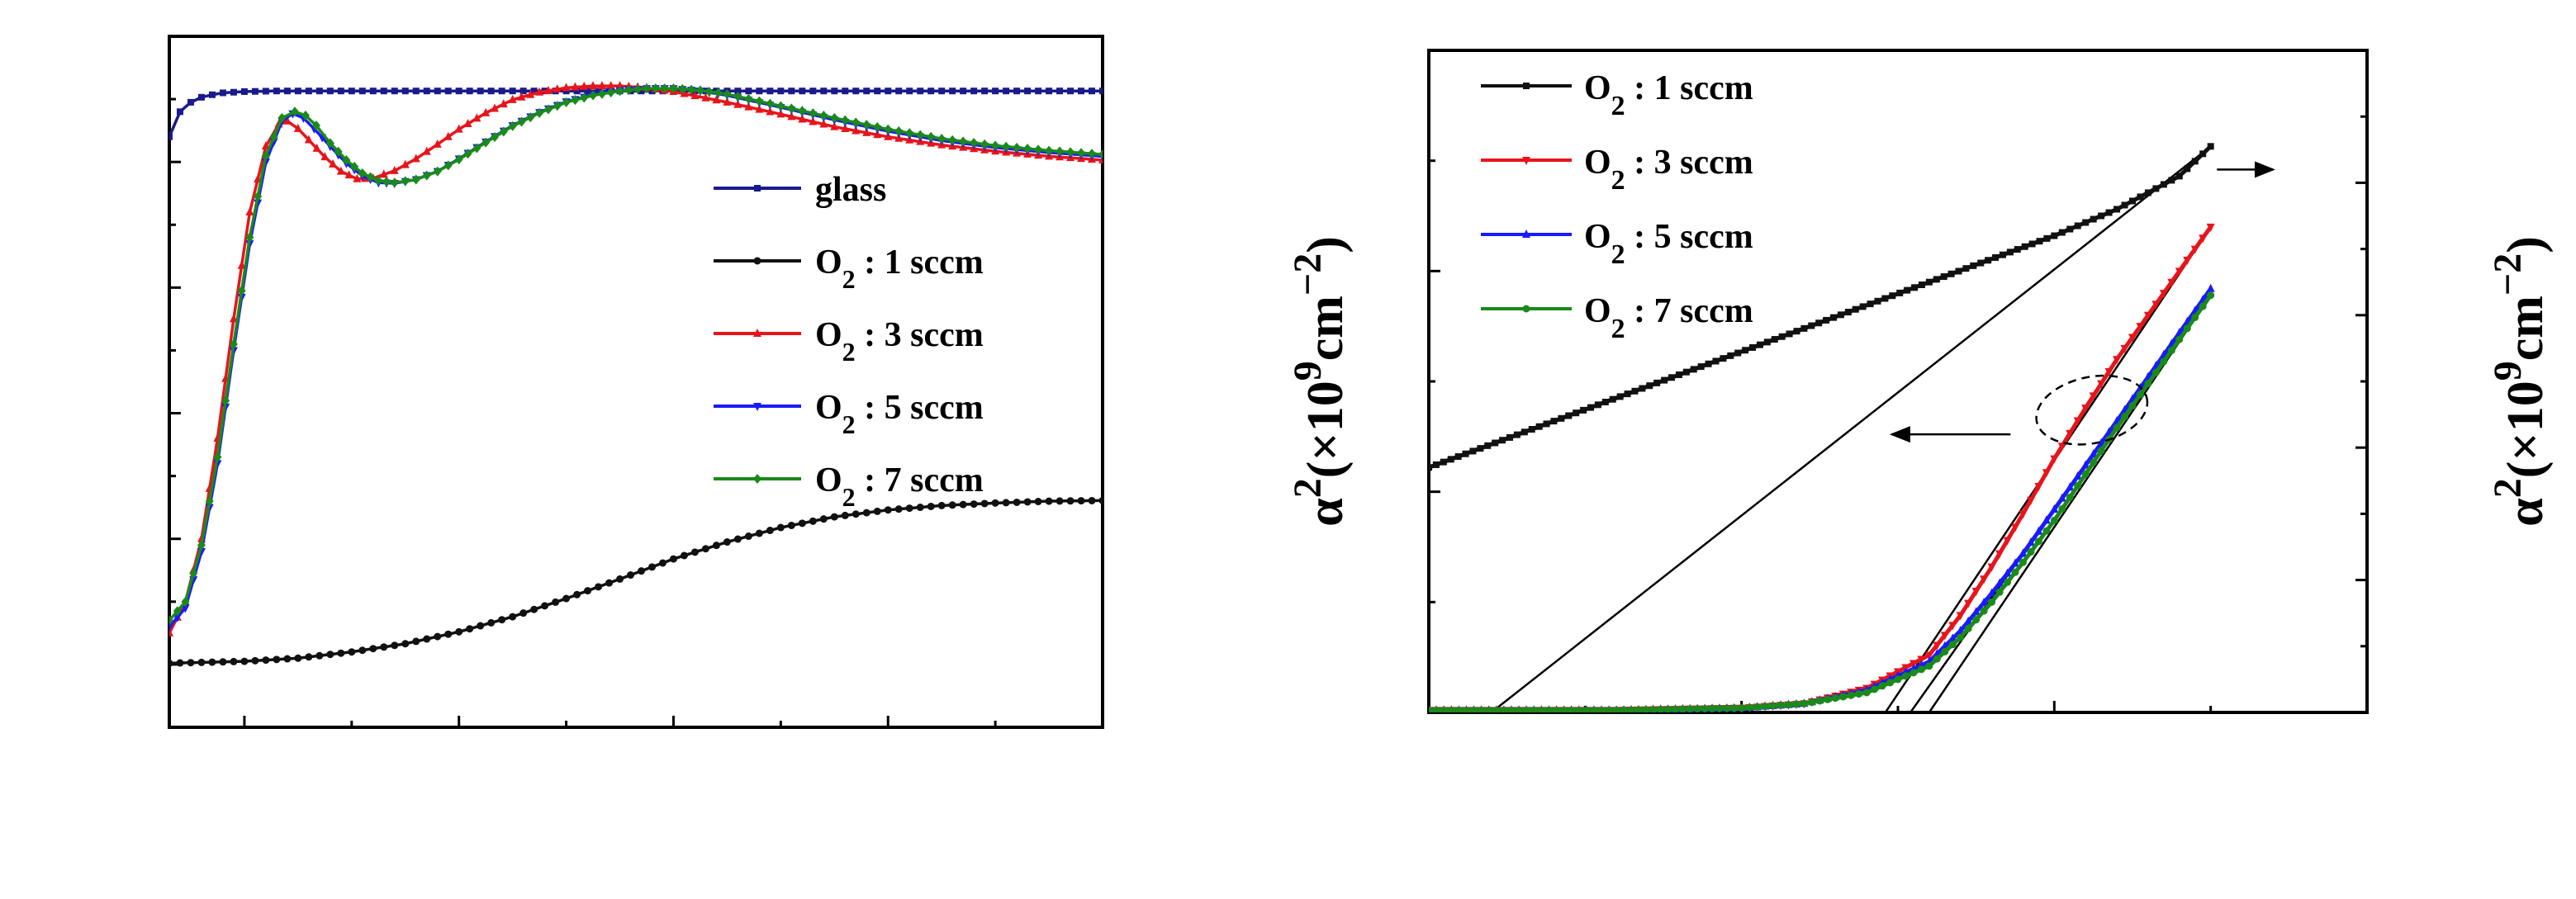  Describe the element at coordinates (2526, 244) in the screenshot. I see `text-part: )` at that location.